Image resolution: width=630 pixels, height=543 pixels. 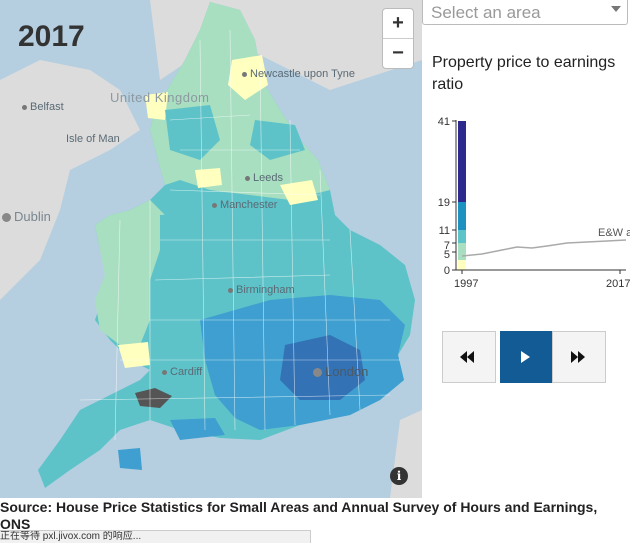 What do you see at coordinates (399, 476) in the screenshot?
I see `info-icon: i` at bounding box center [399, 476].